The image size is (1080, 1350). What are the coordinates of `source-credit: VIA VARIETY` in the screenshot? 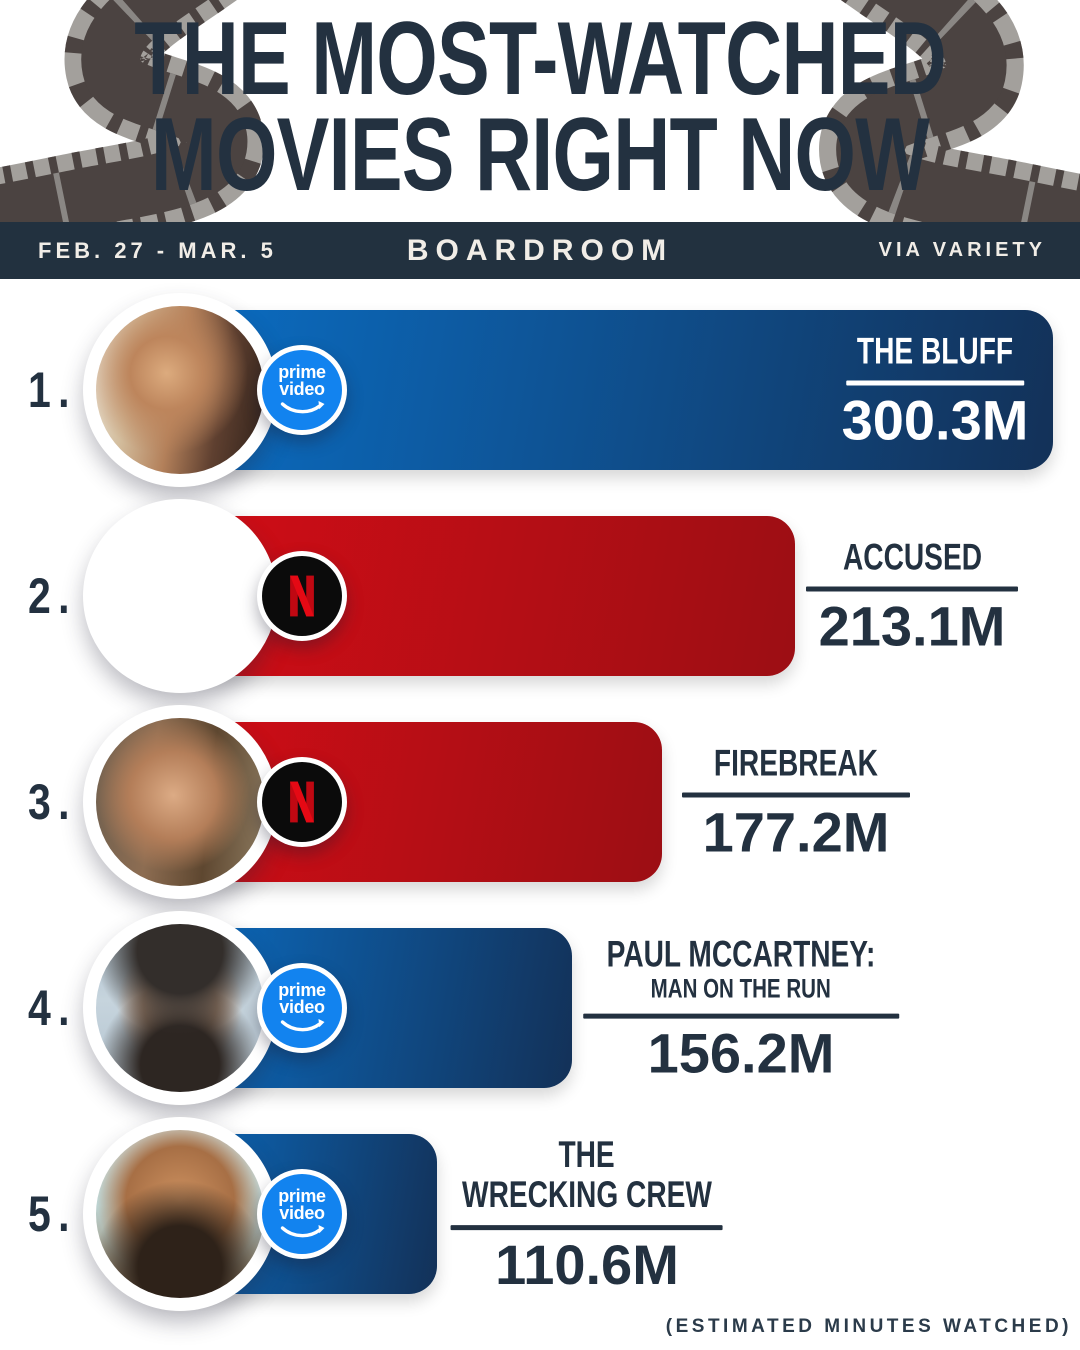 It's located at (962, 250).